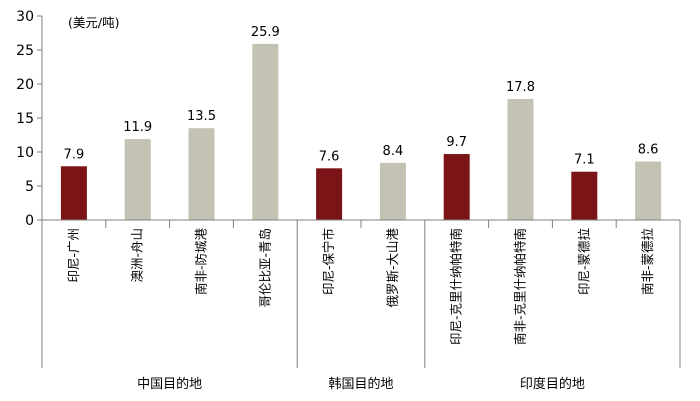  I want to click on bar-value-label: 11.9, so click(137, 127).